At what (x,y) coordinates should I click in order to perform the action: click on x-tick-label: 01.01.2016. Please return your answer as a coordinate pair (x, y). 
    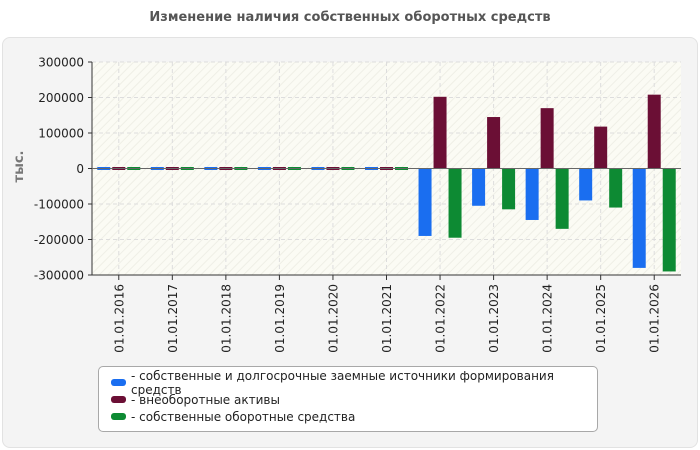
    Looking at the image, I should click on (119, 318).